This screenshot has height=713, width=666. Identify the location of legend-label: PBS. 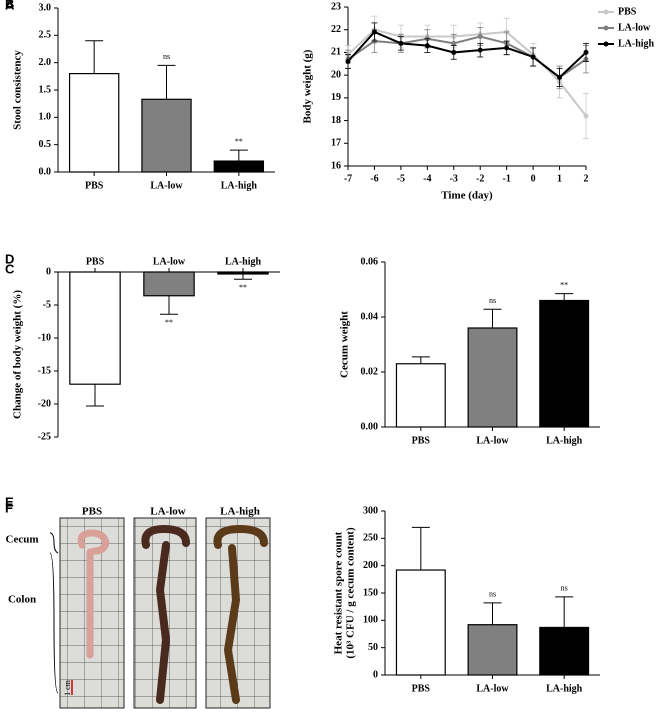
(627, 11).